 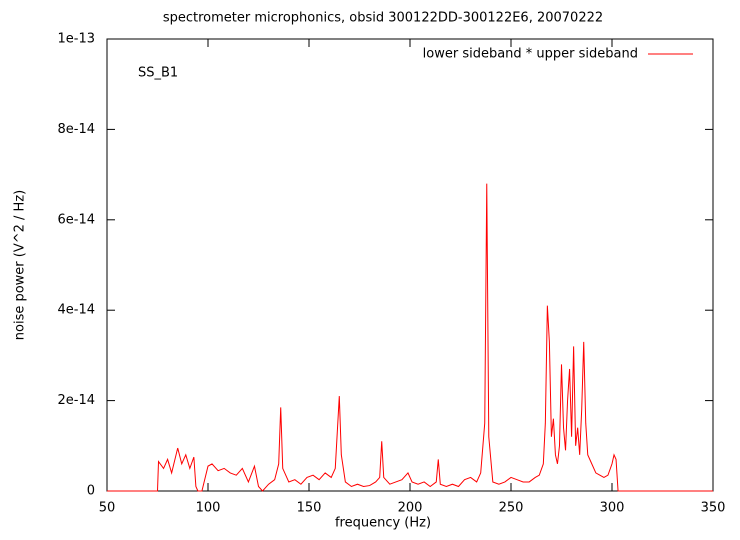 What do you see at coordinates (76, 400) in the screenshot?
I see `y-tick-label: 2e-14` at bounding box center [76, 400].